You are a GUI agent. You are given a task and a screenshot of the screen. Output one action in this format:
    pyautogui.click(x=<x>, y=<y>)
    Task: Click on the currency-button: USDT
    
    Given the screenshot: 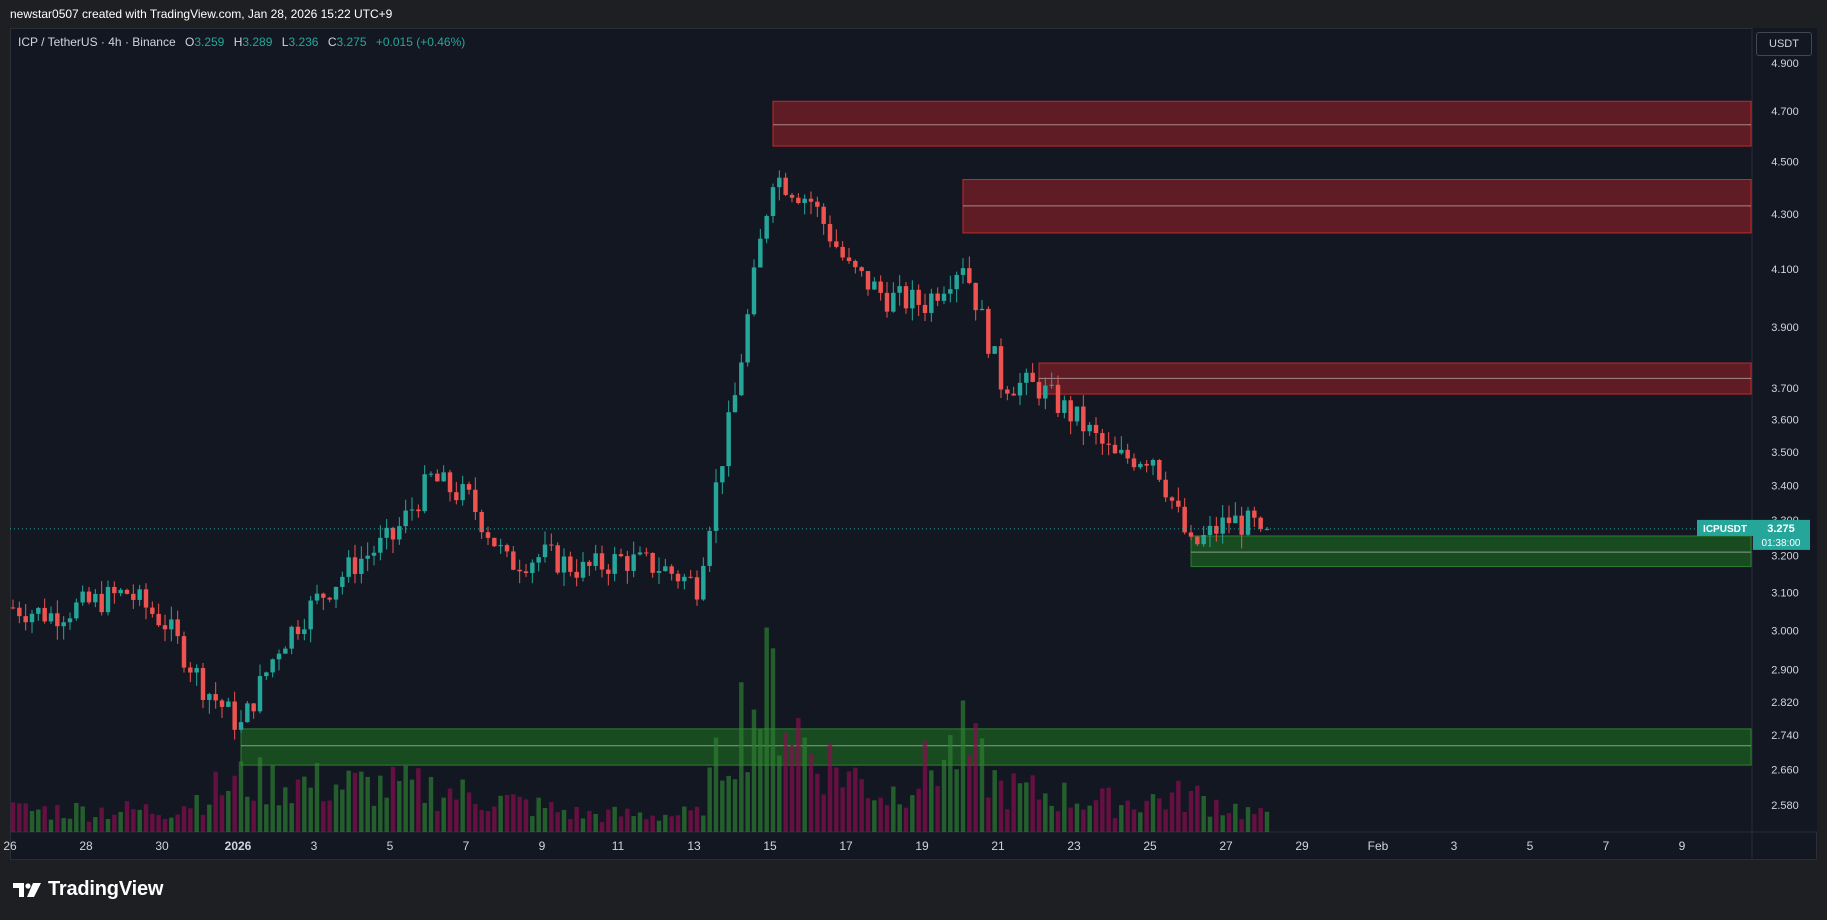 What is the action you would take?
    pyautogui.click(x=1784, y=44)
    